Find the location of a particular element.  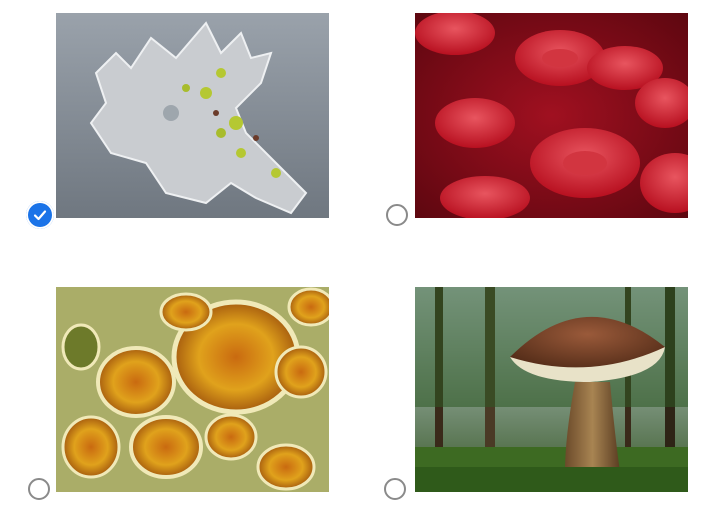

amoeba-image is located at coordinates (192, 115).